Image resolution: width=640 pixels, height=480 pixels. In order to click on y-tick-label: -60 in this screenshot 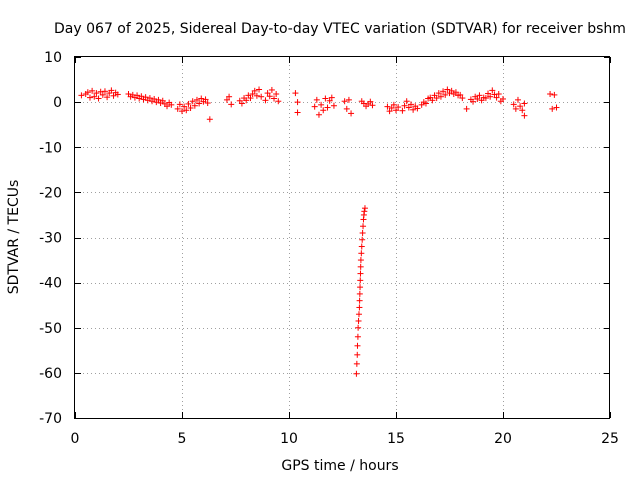, I will do `click(50, 374)`.